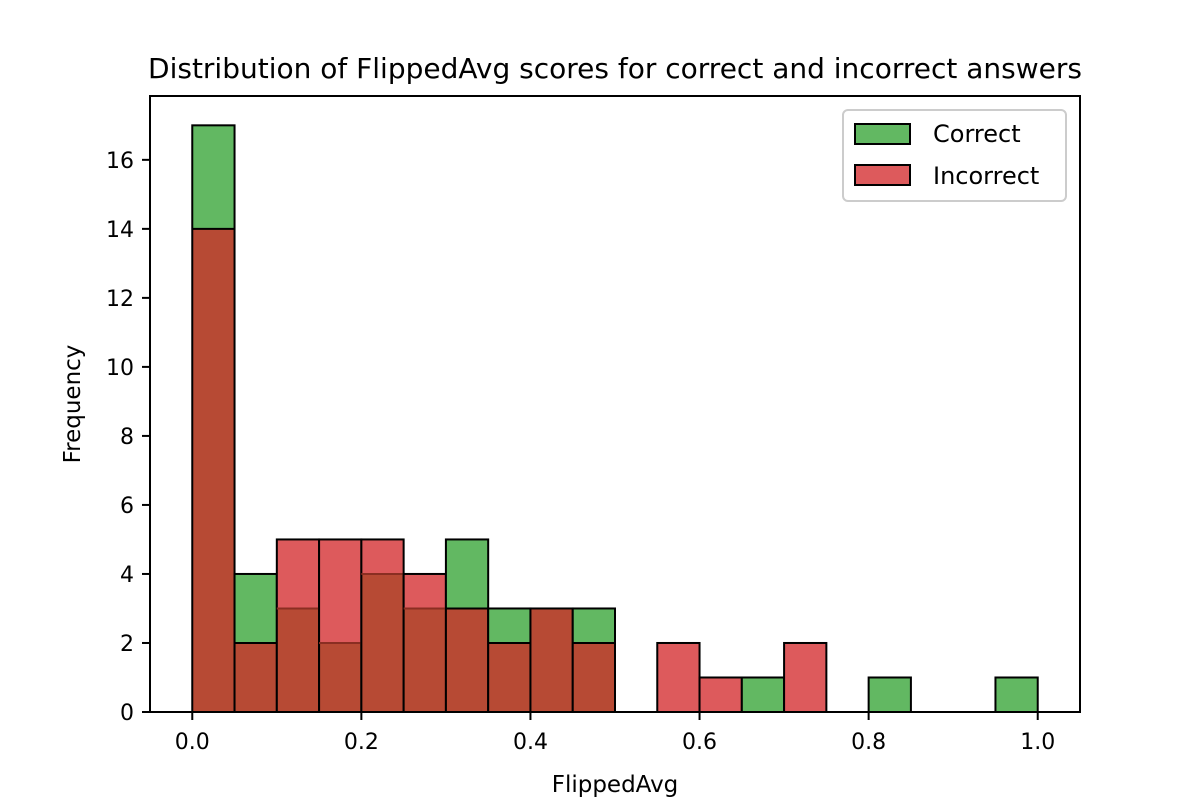 The height and width of the screenshot is (800, 1200). Describe the element at coordinates (192, 742) in the screenshot. I see `x-tick-label: 0.0` at that location.